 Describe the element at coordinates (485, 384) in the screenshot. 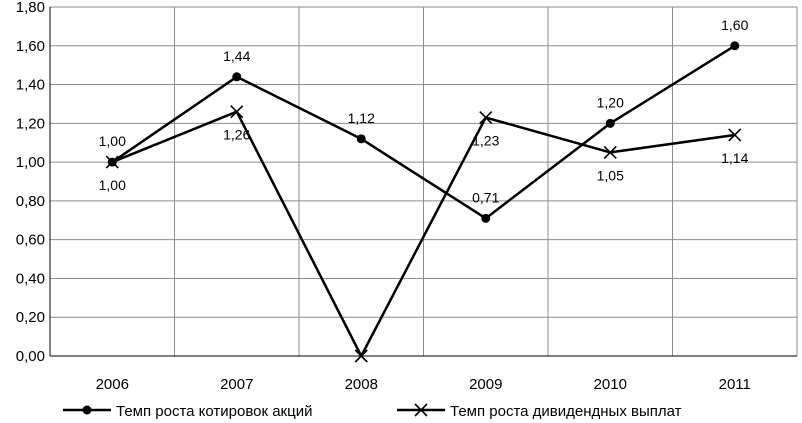

I see `x-tick-label: 2009` at that location.